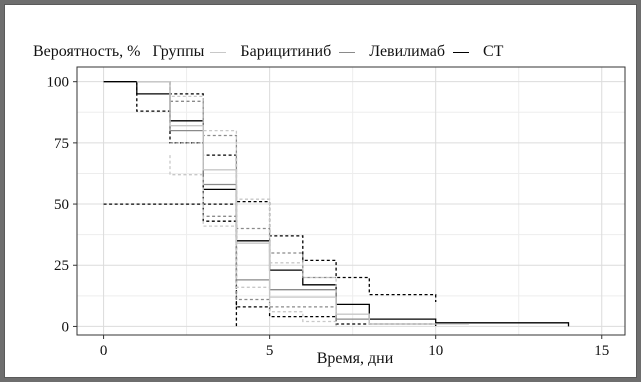 The width and height of the screenshot is (641, 382). Describe the element at coordinates (178, 51) in the screenshot. I see `legend-heading: Группы` at that location.